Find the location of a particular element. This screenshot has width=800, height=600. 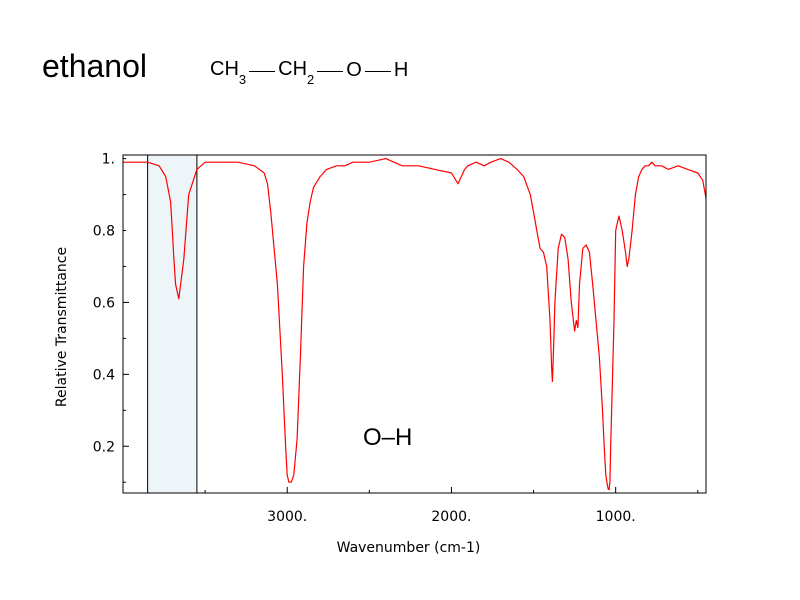

y-tick-label: 0.8 is located at coordinates (104, 232).